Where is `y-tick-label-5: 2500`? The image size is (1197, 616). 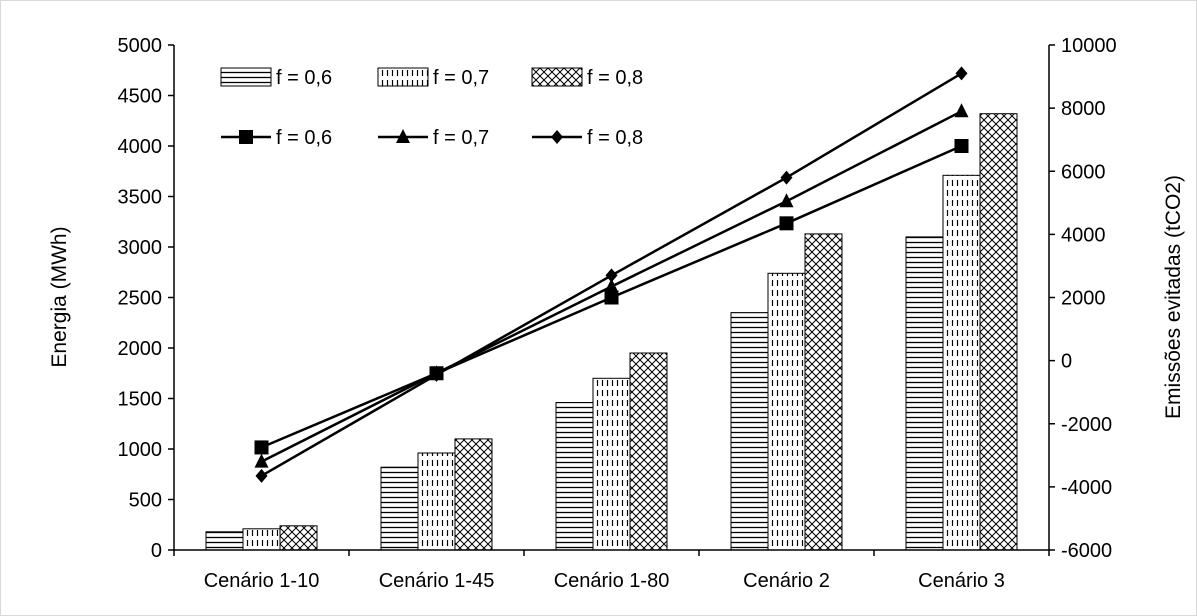 y-tick-label-5: 2500 is located at coordinates (140, 299).